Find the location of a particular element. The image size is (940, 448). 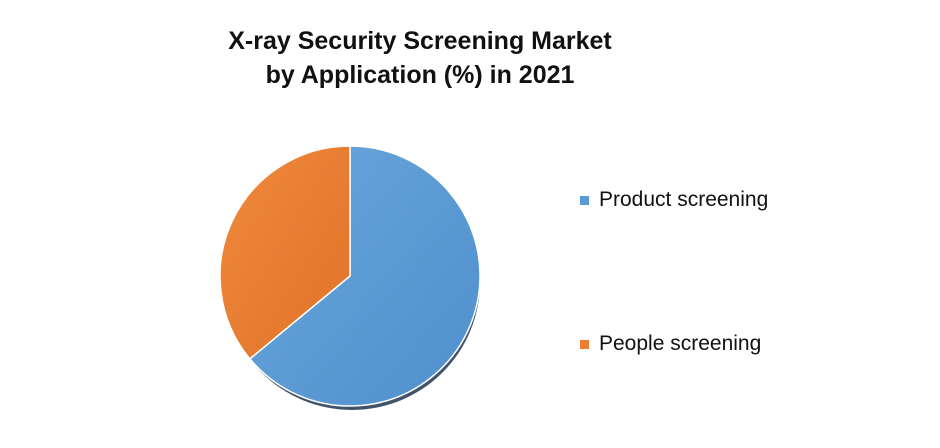

pie-slice-people-screening is located at coordinates (285, 252).